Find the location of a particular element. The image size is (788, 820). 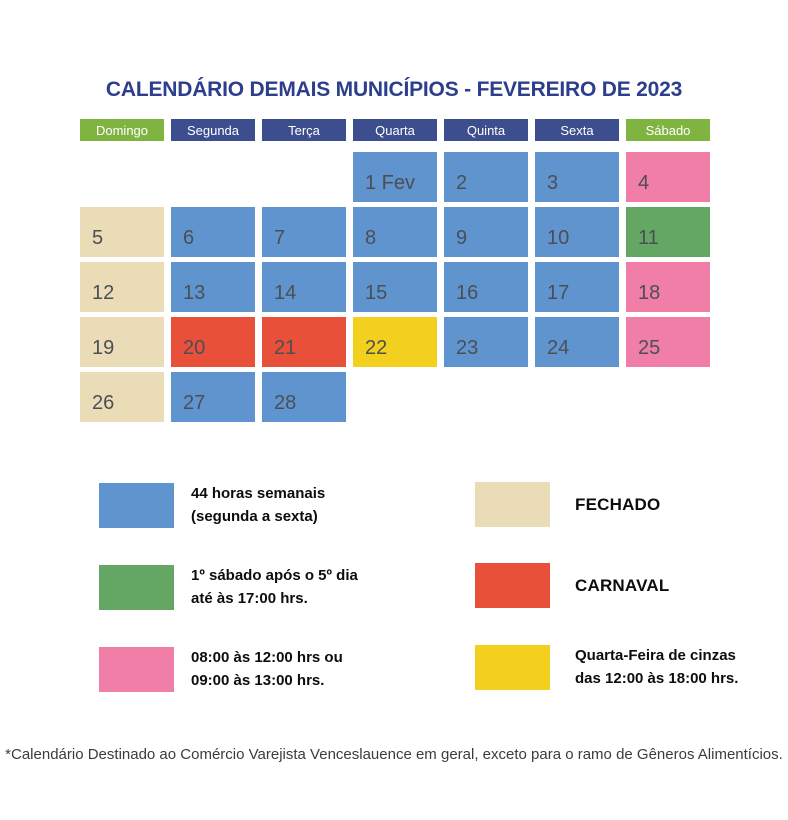

calendar-day-18: 18 is located at coordinates (668, 287).